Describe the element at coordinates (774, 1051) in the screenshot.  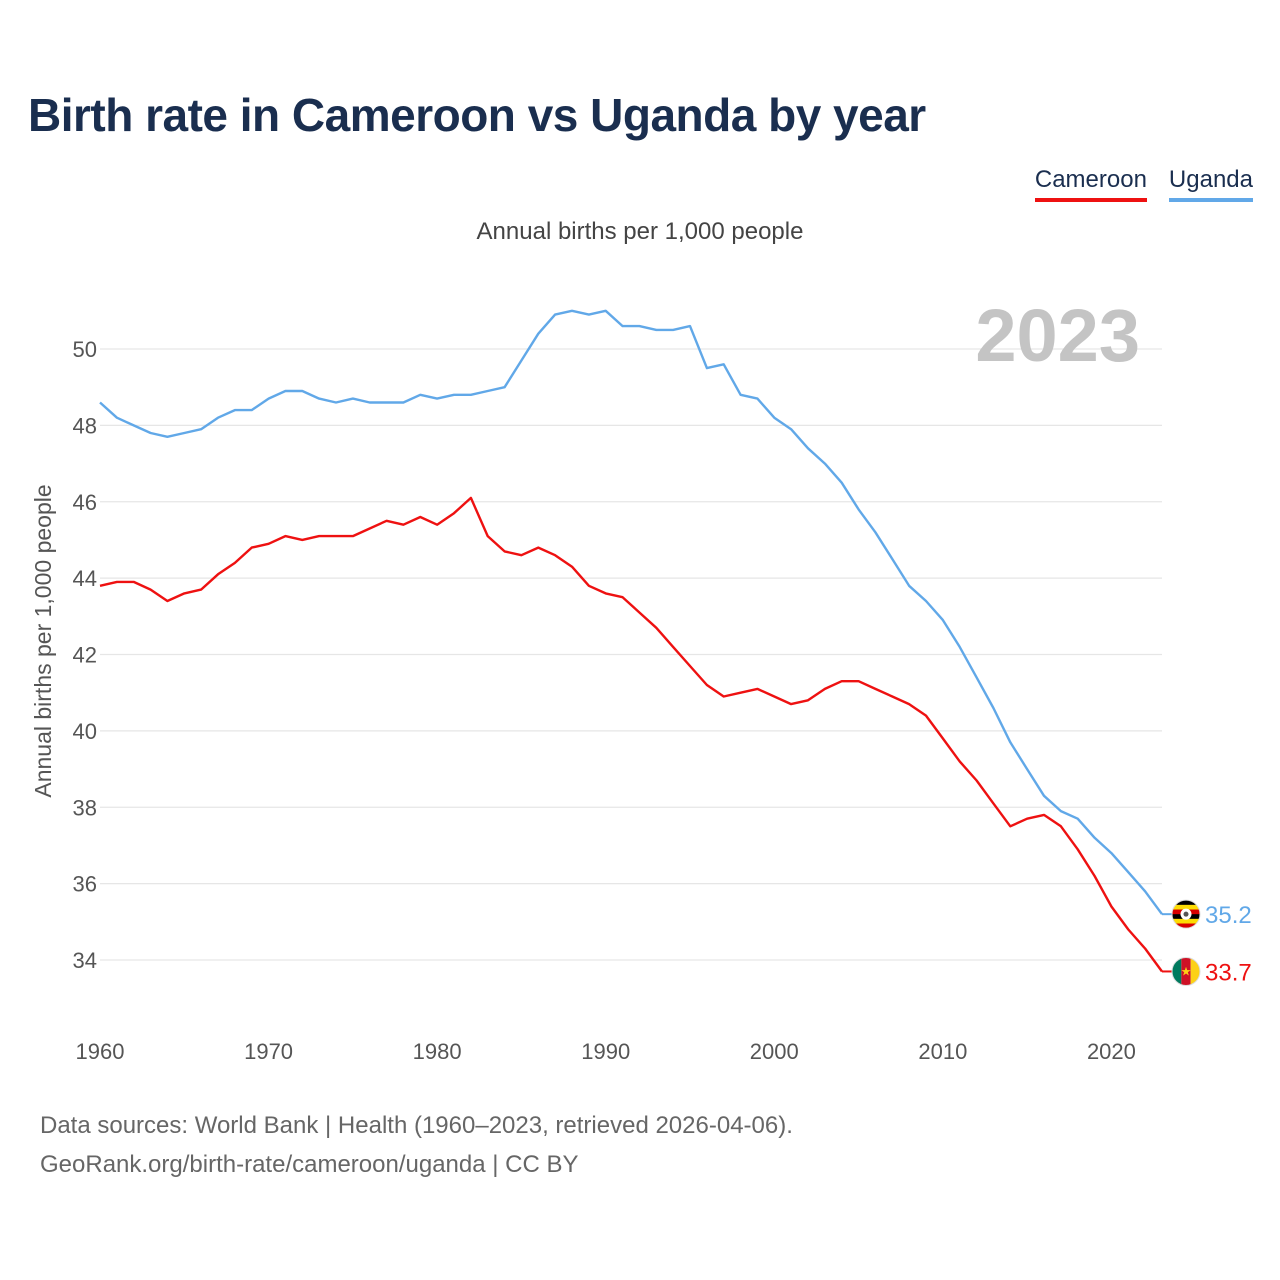
I see `x-tick-label: 2000` at that location.